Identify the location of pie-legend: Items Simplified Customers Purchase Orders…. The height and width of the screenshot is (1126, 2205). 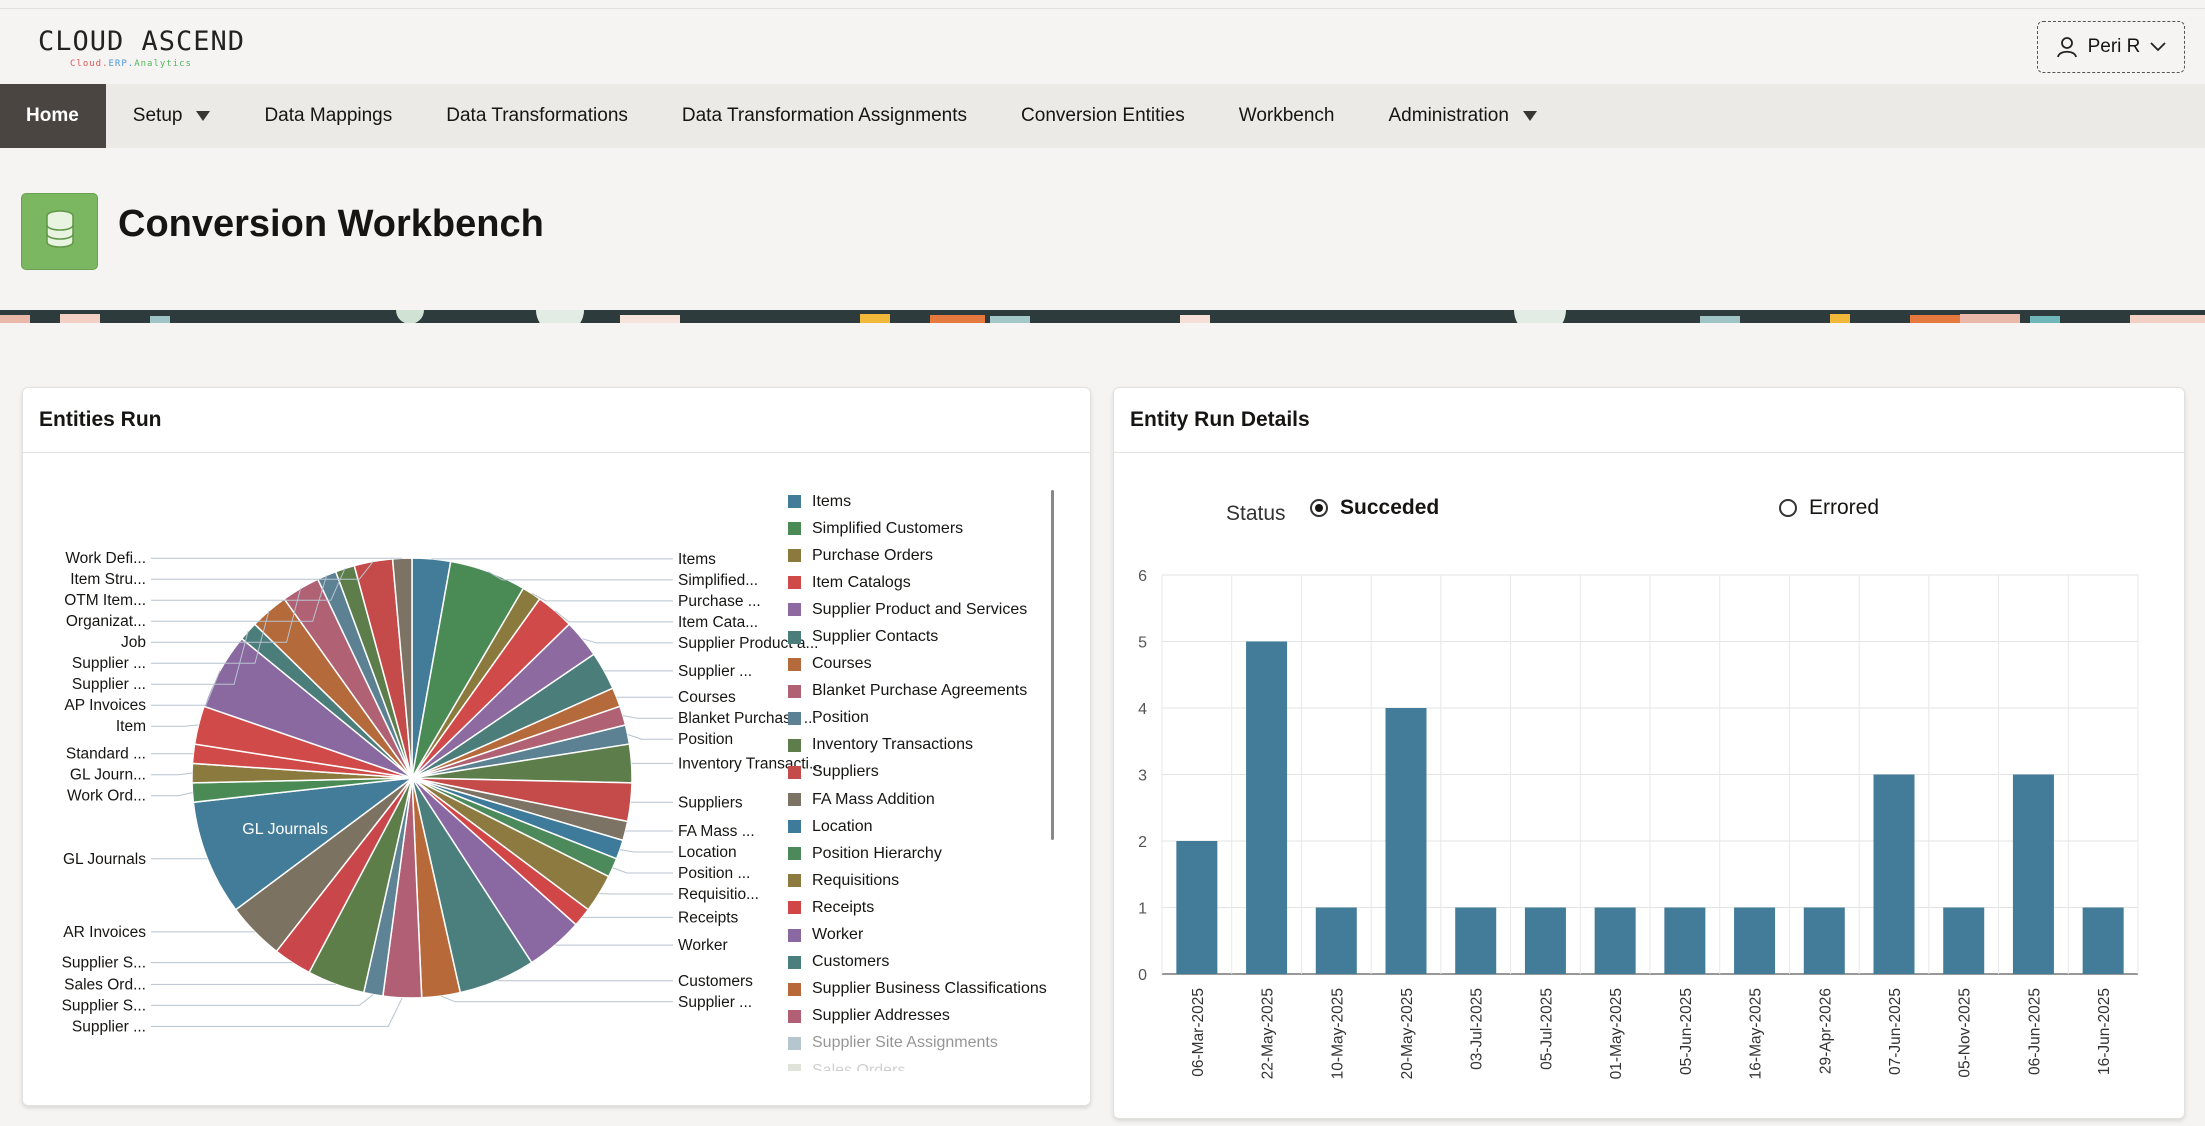
(933, 779).